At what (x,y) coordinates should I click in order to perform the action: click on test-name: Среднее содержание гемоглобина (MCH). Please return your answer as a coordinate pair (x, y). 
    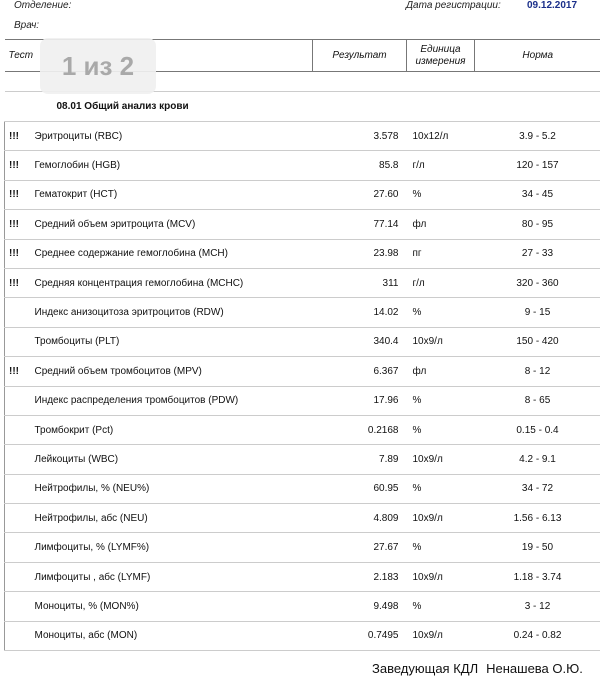
    Looking at the image, I should click on (169, 254).